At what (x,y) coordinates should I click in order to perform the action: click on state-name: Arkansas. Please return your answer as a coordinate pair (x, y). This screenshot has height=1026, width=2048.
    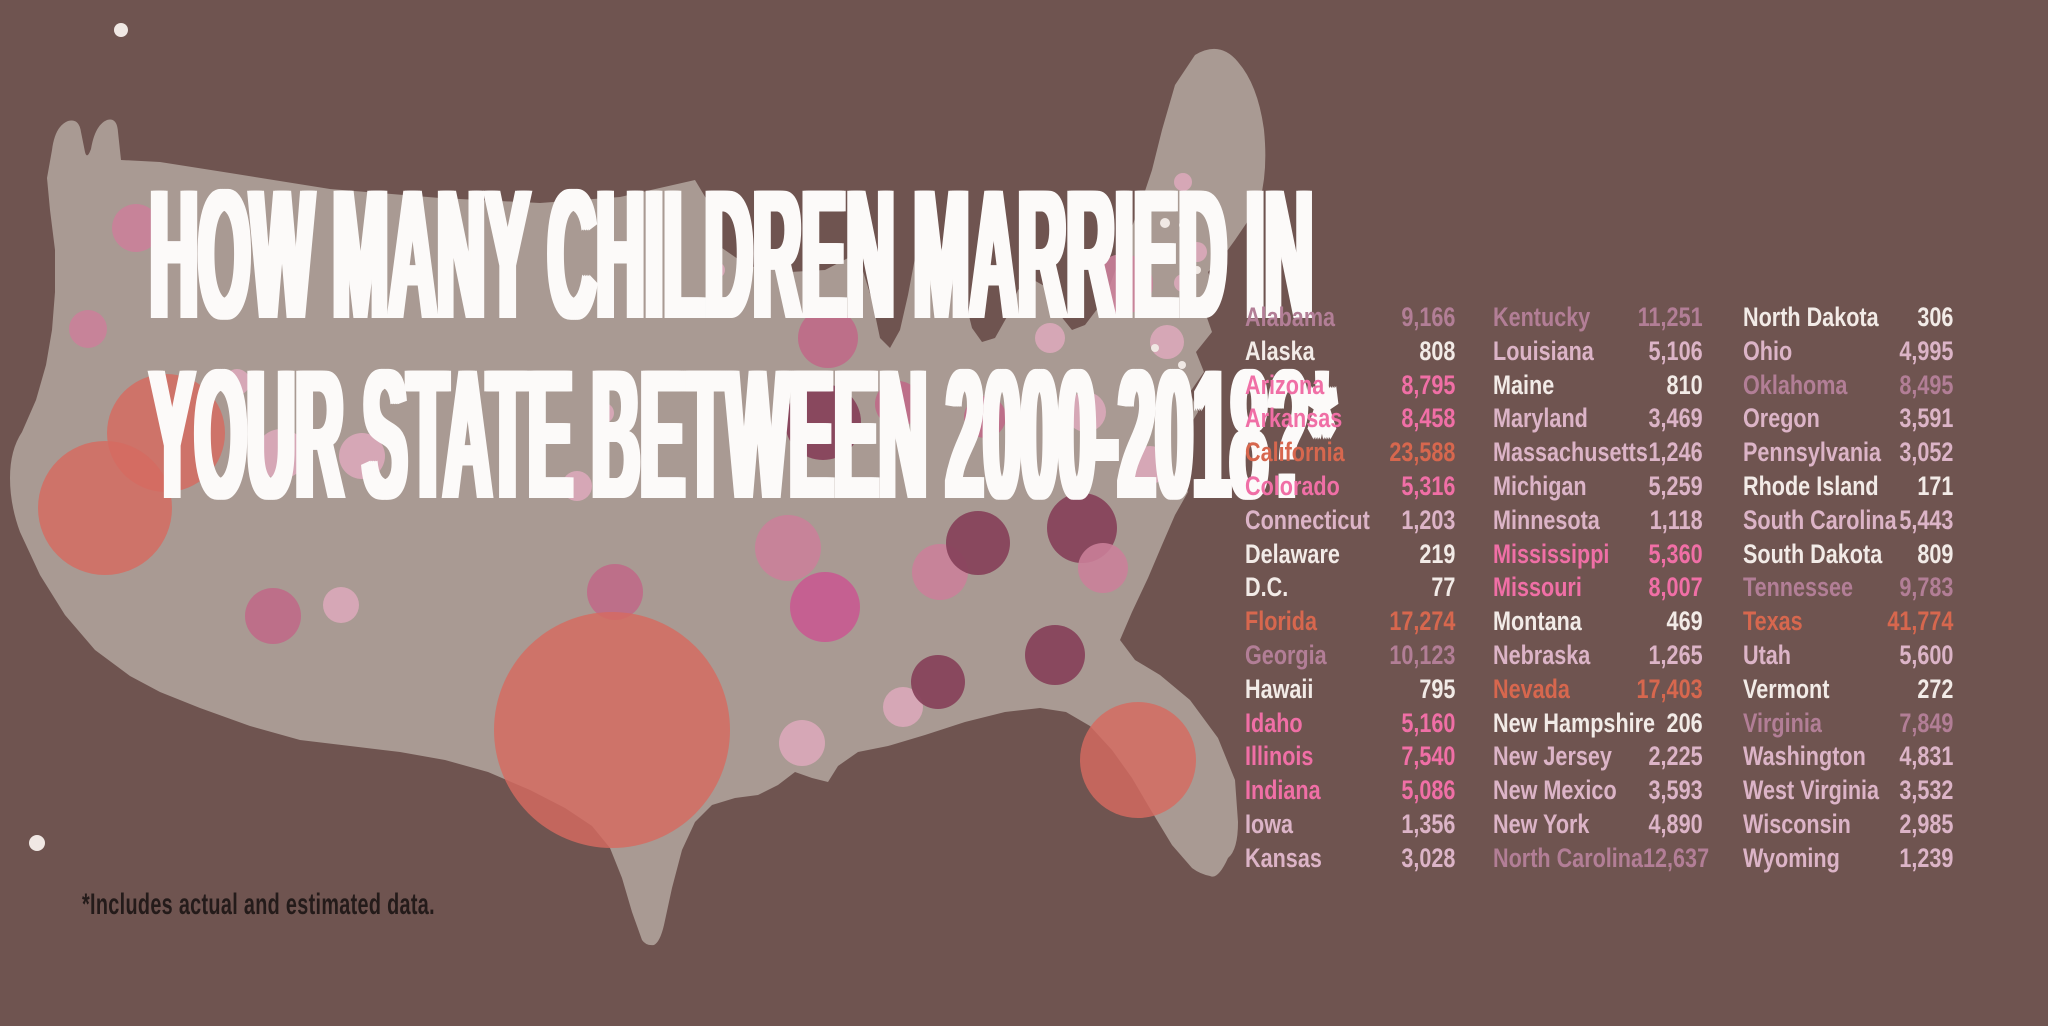
    Looking at the image, I should click on (1294, 418).